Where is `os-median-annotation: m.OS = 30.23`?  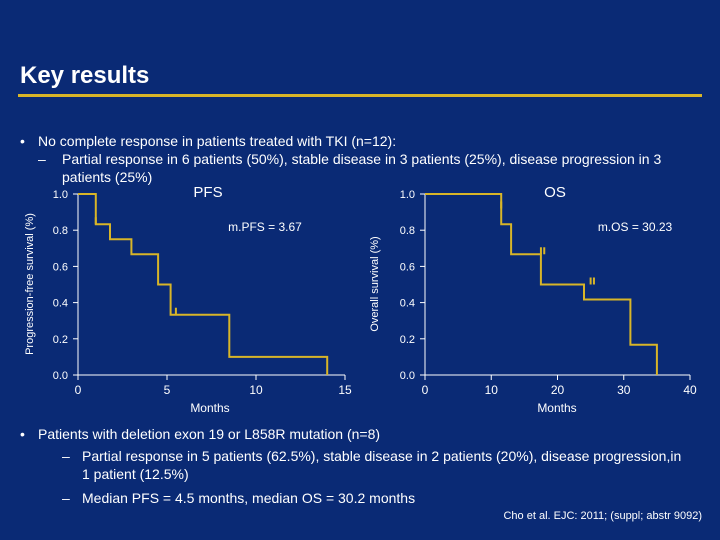 os-median-annotation: m.OS = 30.23 is located at coordinates (635, 227).